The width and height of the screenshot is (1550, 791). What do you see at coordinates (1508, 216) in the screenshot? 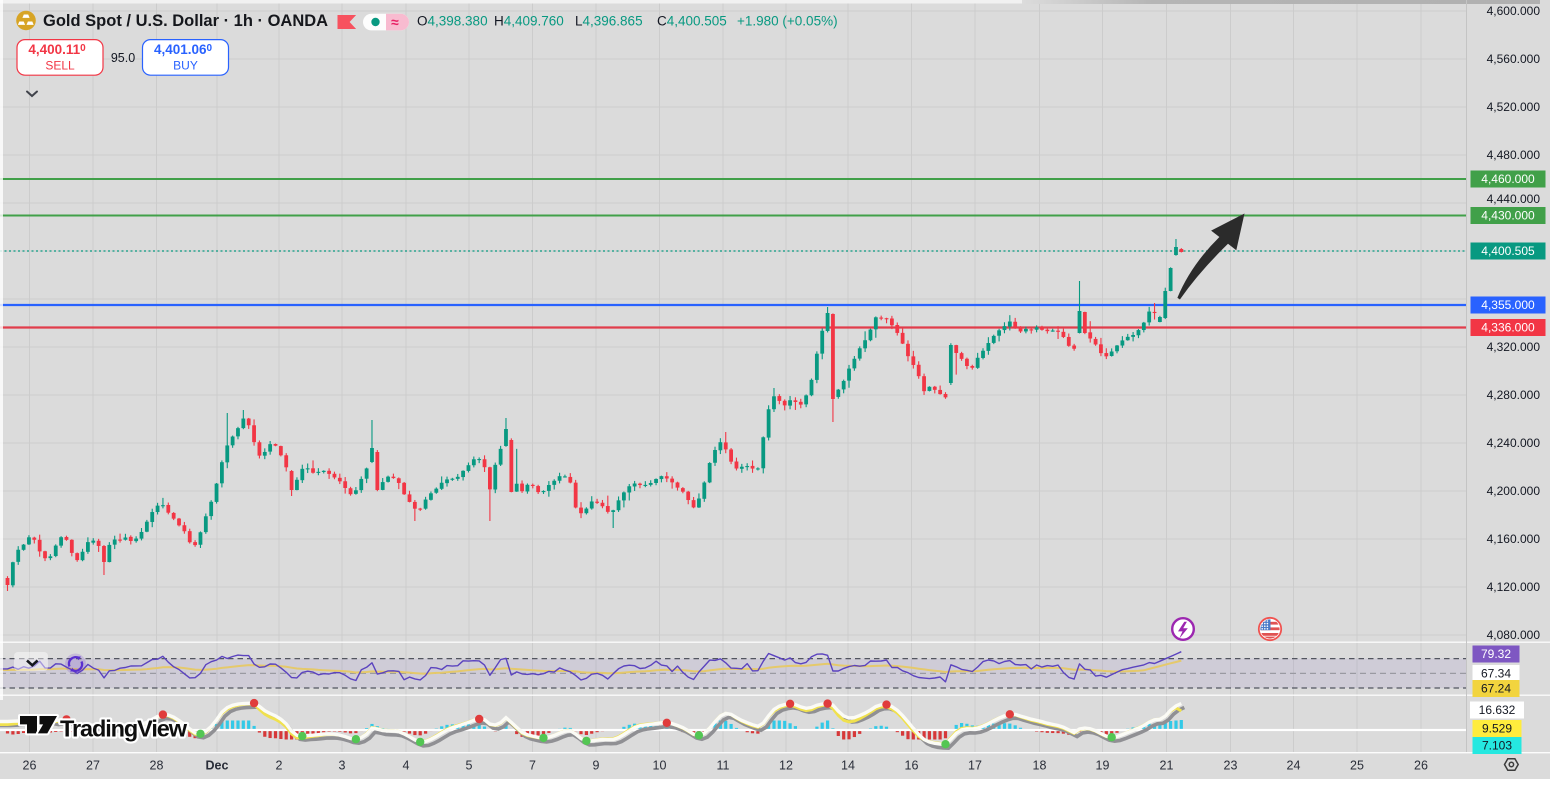
I see `svg-text: 4,430.000` at bounding box center [1508, 216].